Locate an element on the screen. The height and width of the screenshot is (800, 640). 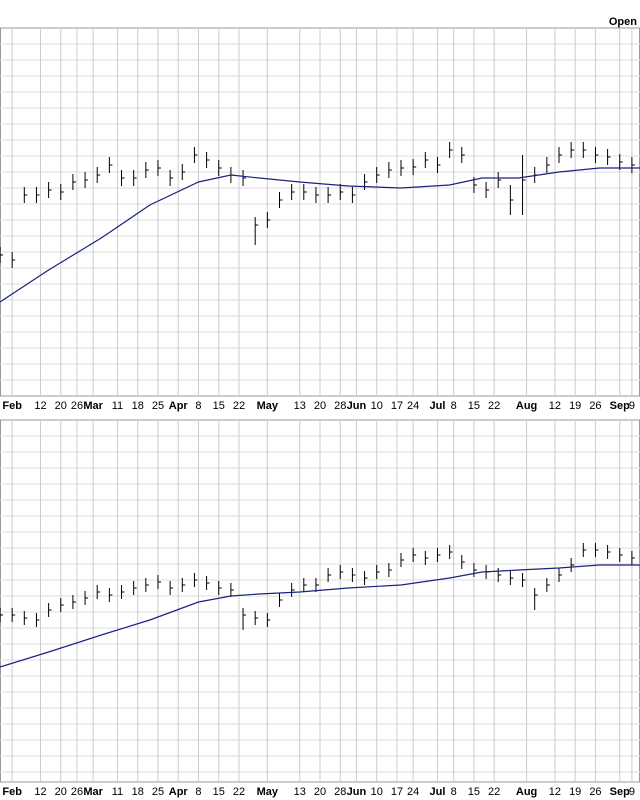
moving-average-line is located at coordinates (320, 616).